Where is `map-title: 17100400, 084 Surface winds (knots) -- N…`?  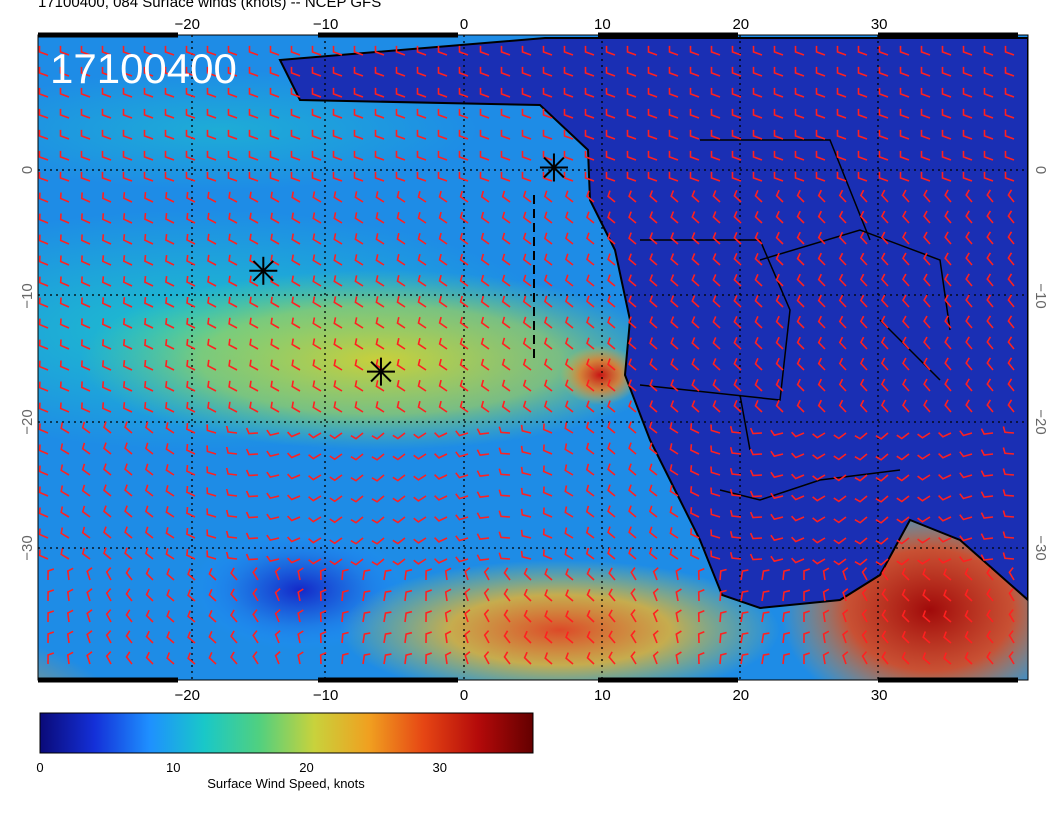 map-title: 17100400, 084 Surface winds (knots) -- N… is located at coordinates (210, 5).